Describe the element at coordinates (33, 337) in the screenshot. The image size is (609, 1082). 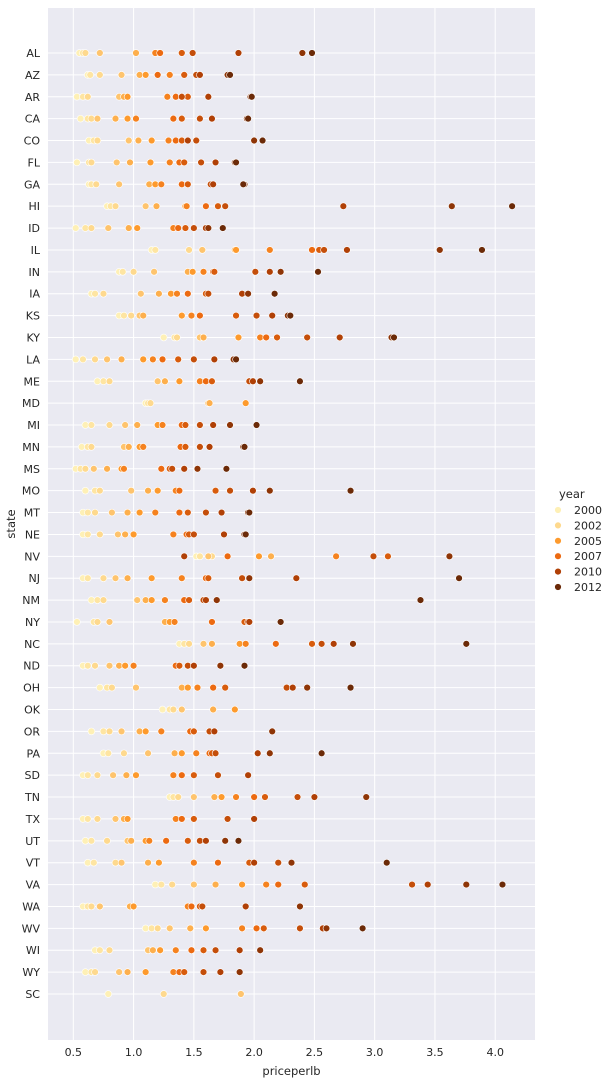
I see `y-tick-label: KY` at that location.